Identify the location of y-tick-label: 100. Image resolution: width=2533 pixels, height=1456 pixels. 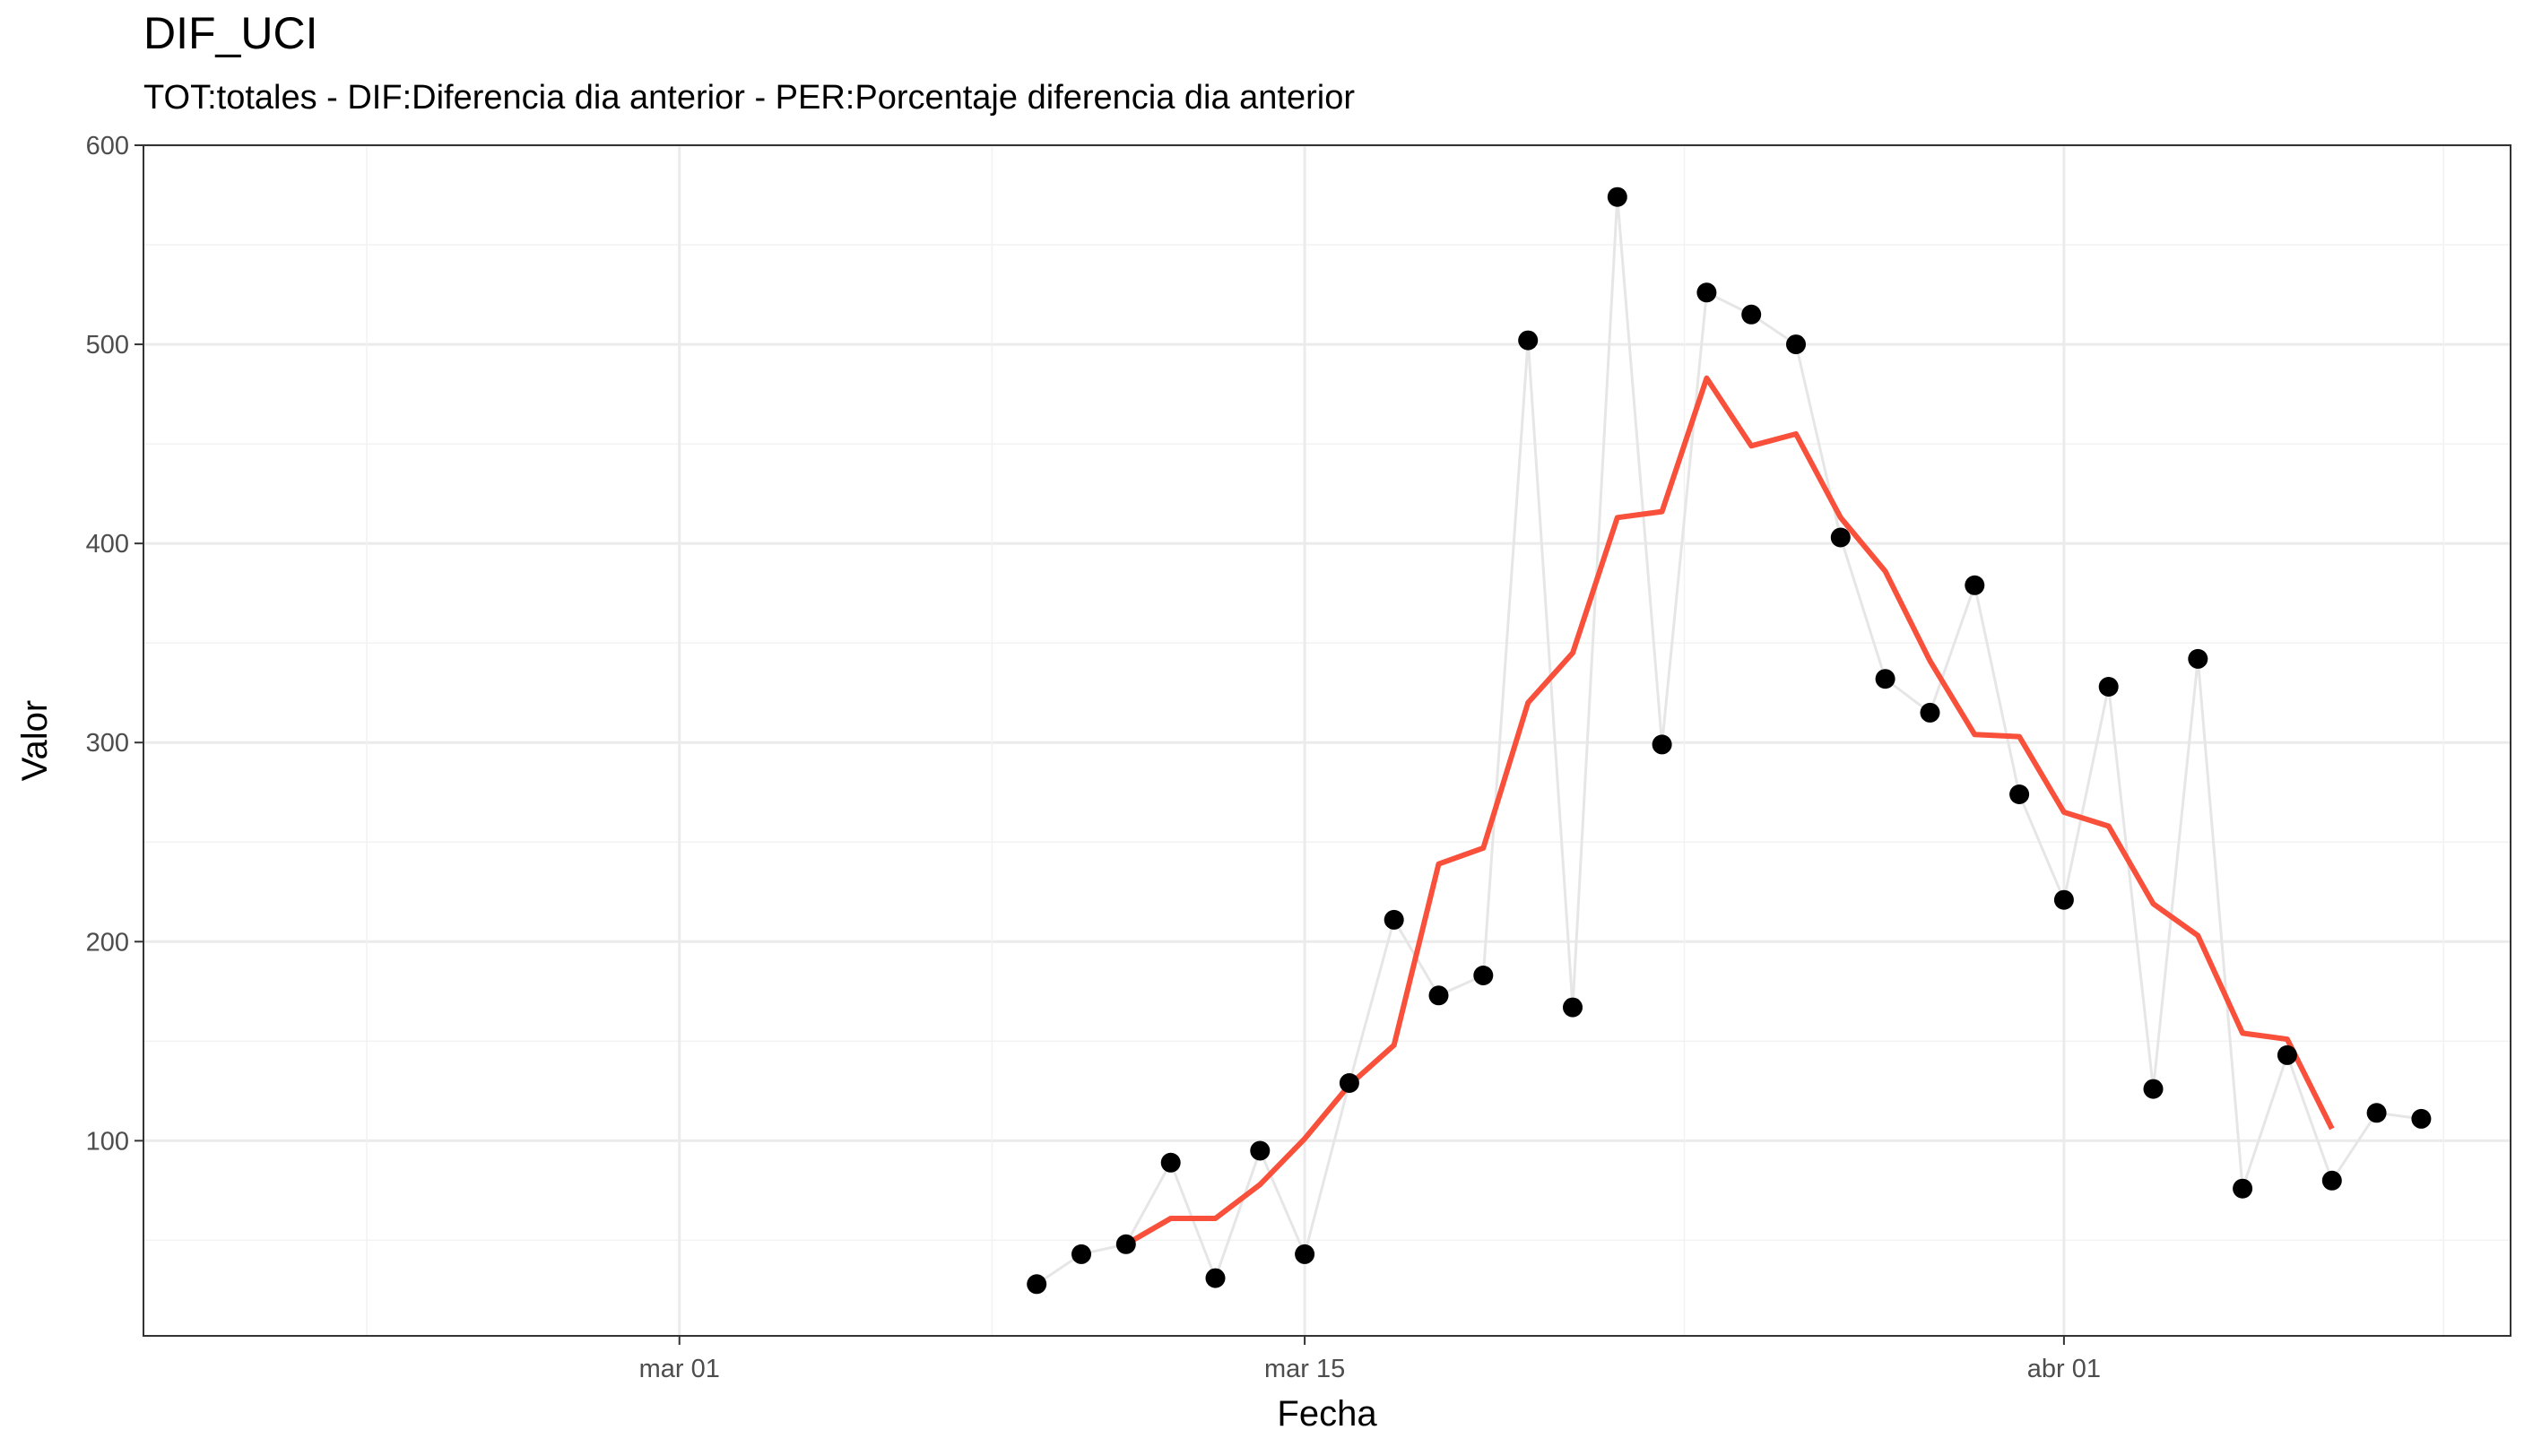
(107, 1141).